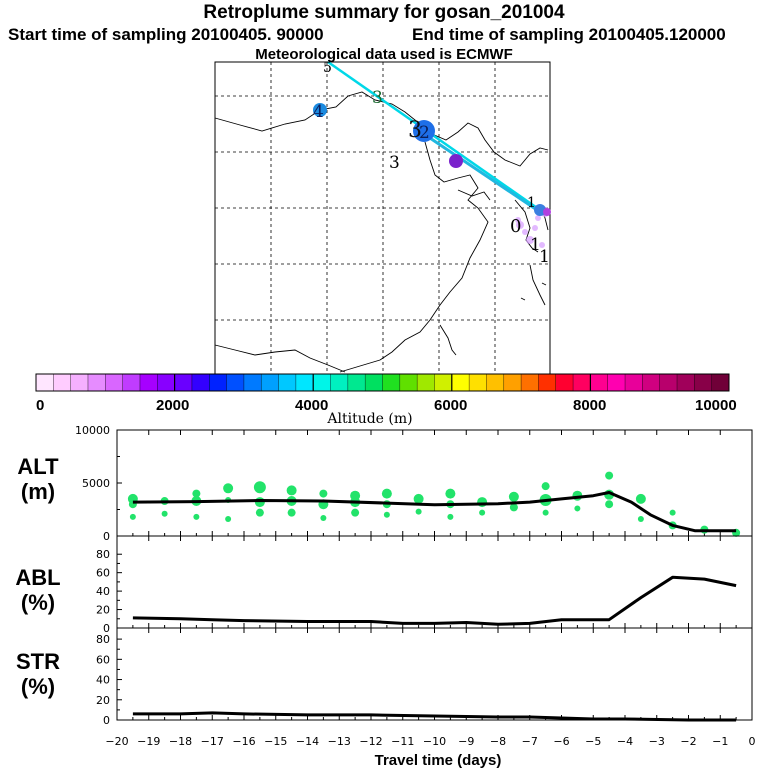 The width and height of the screenshot is (768, 768). What do you see at coordinates (103, 591) in the screenshot?
I see `y-tick-label: 40` at bounding box center [103, 591].